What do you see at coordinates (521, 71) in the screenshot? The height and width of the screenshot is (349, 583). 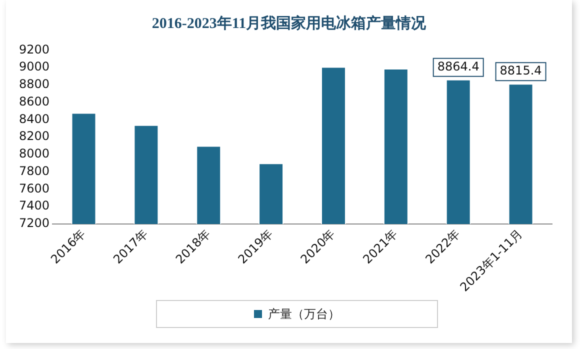 I see `data-label: 8815.4` at bounding box center [521, 71].